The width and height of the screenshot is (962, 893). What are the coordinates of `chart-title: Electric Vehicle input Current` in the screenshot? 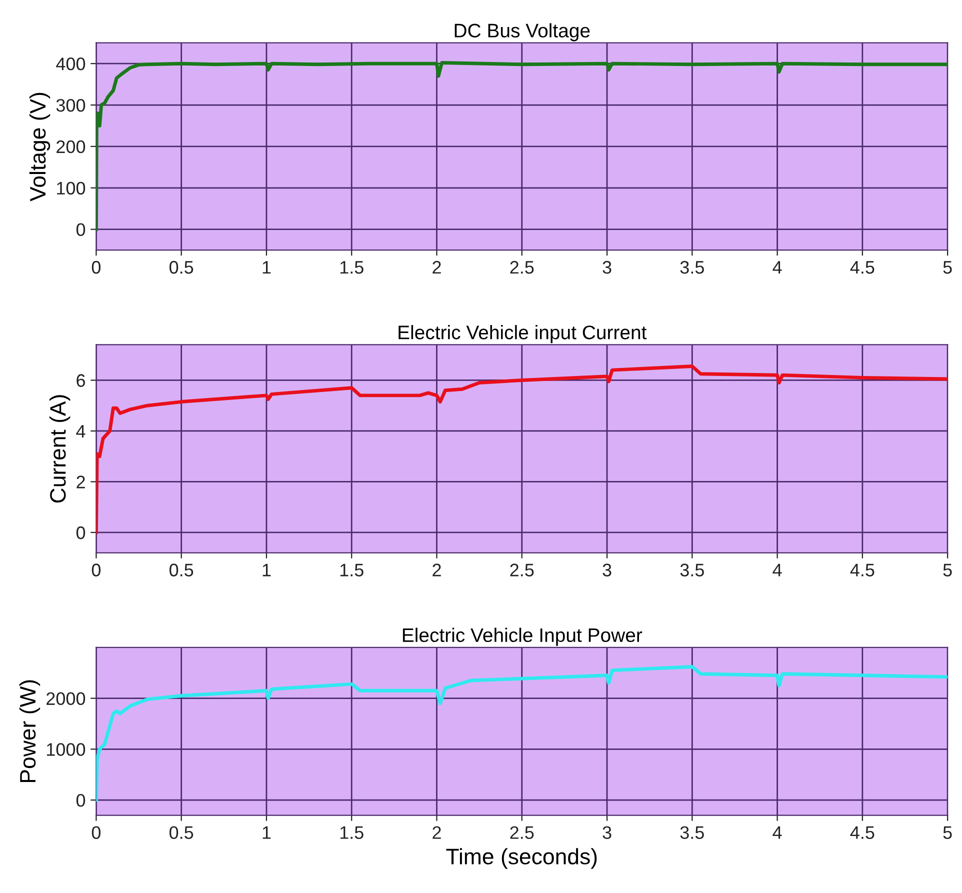 It's located at (522, 334).